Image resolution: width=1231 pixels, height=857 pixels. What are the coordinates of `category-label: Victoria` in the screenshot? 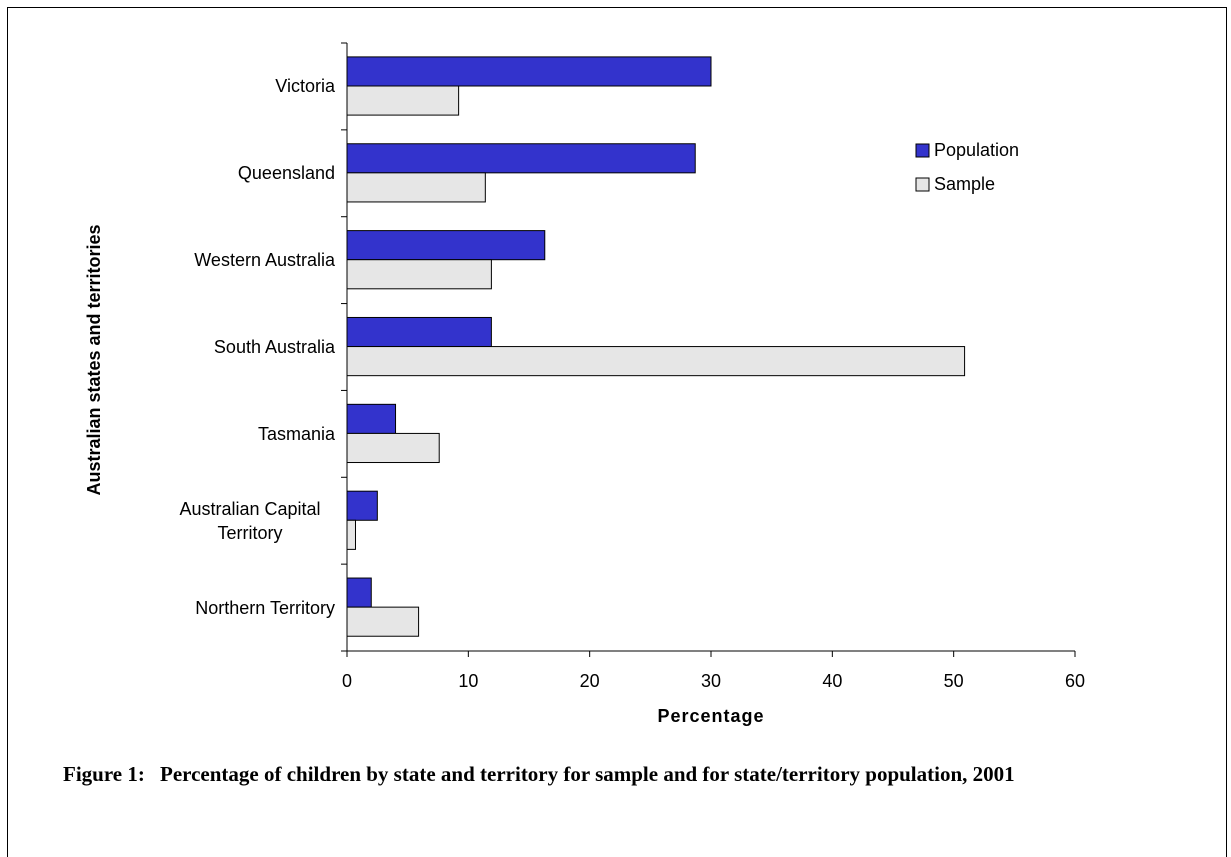 It's located at (305, 86).